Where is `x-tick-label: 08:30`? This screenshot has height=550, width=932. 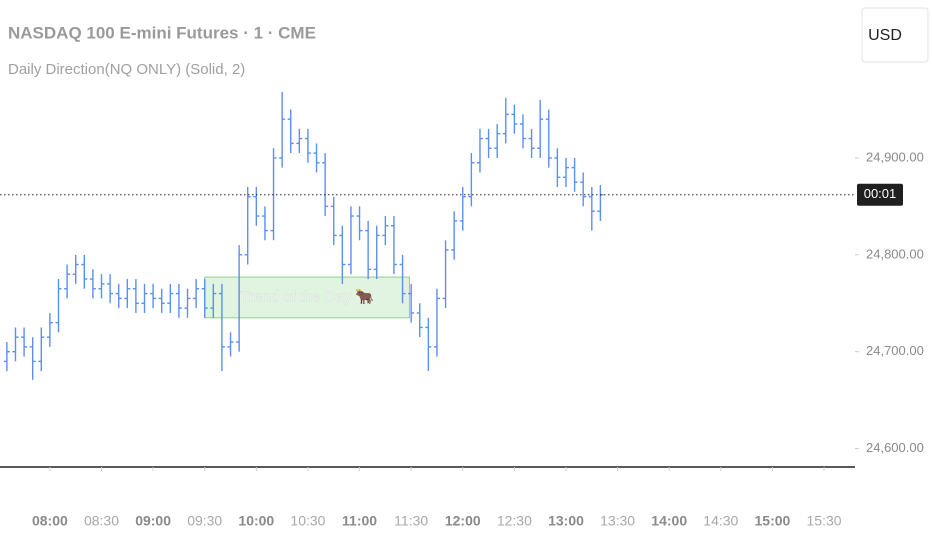
x-tick-label: 08:30 is located at coordinates (101, 521).